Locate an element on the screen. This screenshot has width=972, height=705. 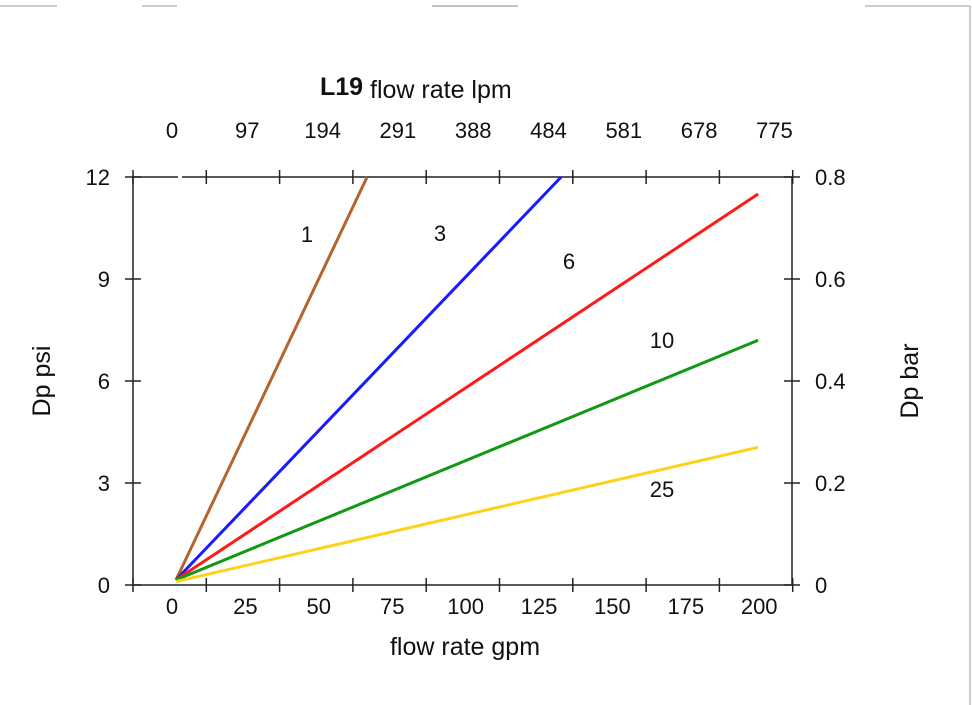
x-axis-label: flow rate gpm is located at coordinates (465, 647).